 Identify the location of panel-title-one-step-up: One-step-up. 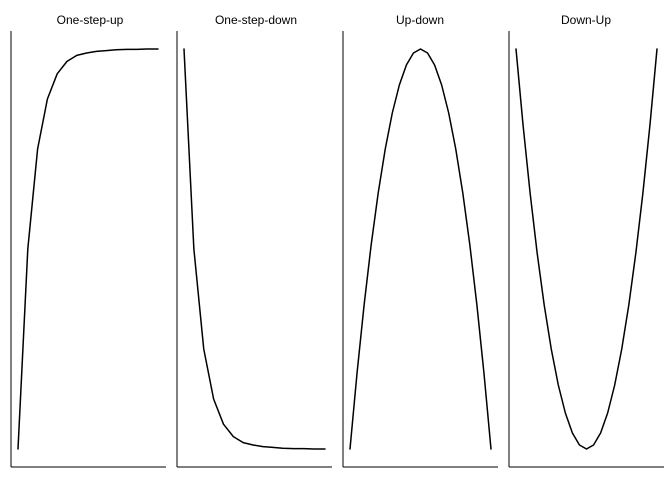
(90, 20).